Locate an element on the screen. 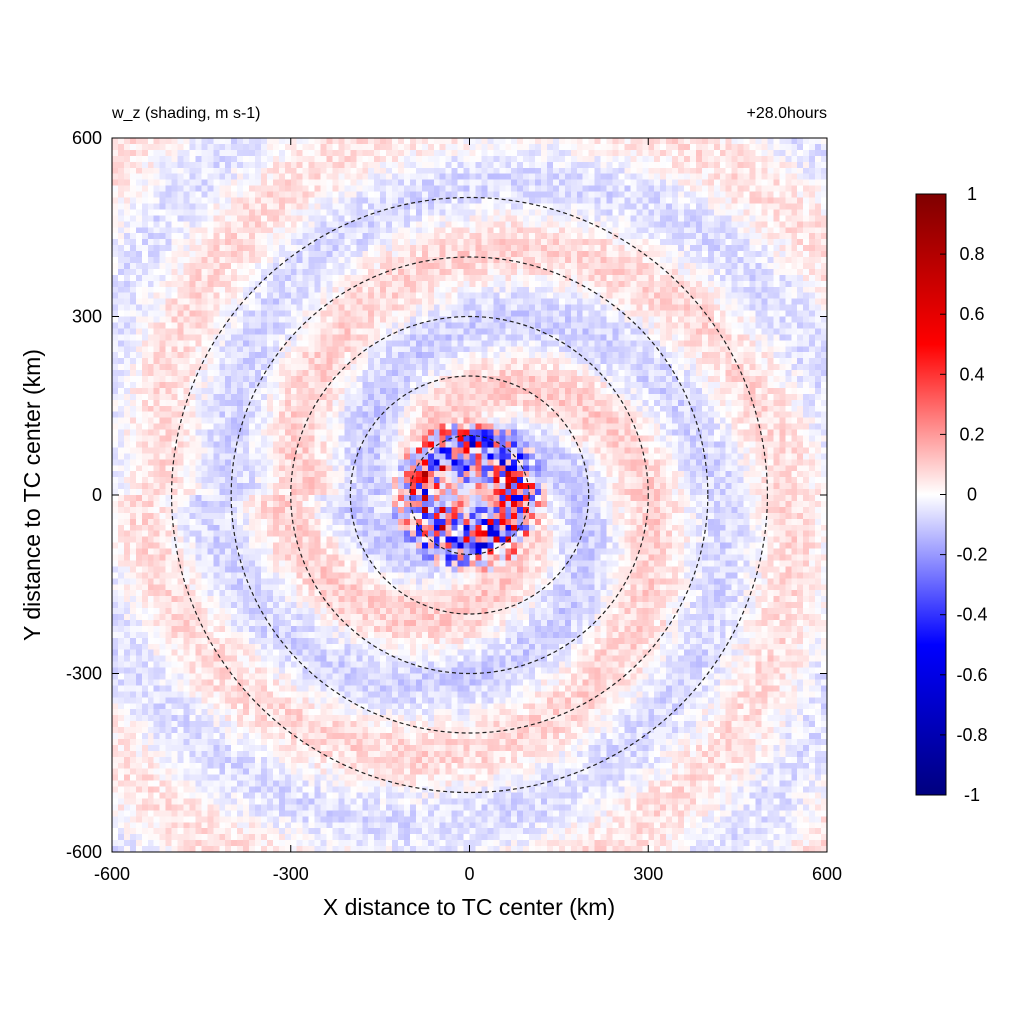  chart-title-right: +28.0hours is located at coordinates (786, 113).